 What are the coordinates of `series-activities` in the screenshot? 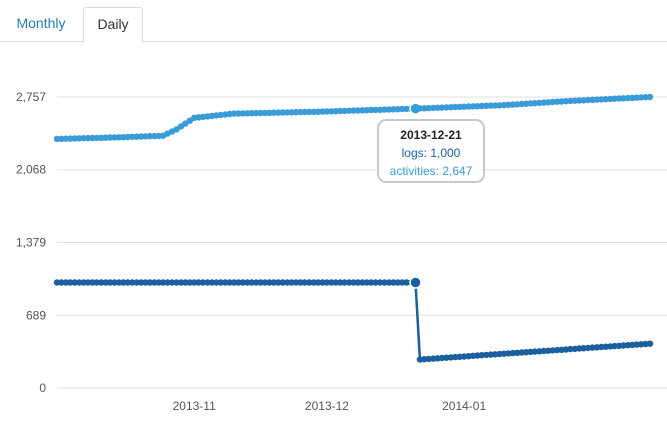 It's located at (353, 118).